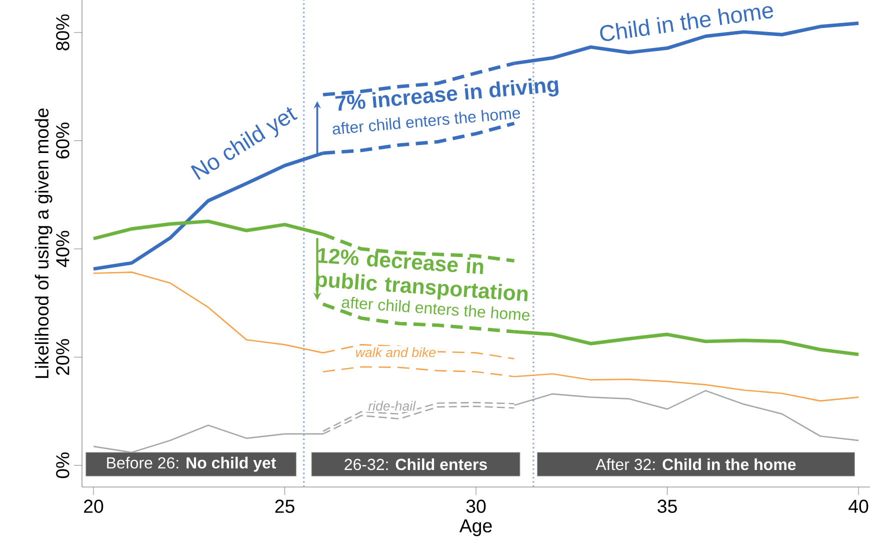  I want to click on x-tick-label: 30, so click(476, 506).